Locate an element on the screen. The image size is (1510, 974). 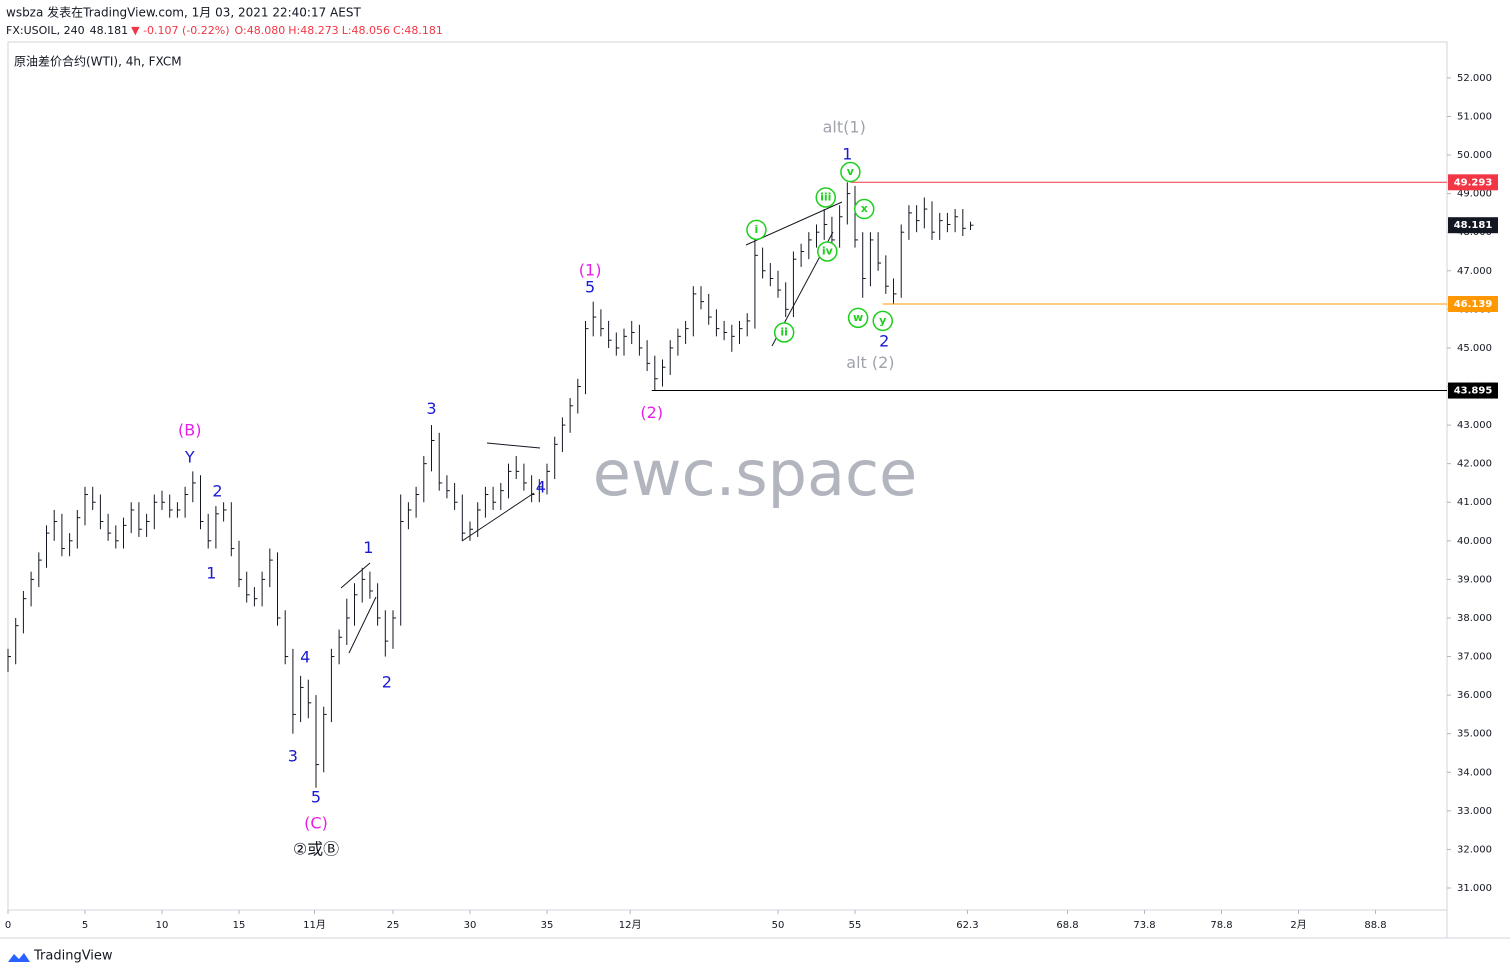
x-tick-label: 68.8 is located at coordinates (1067, 925).